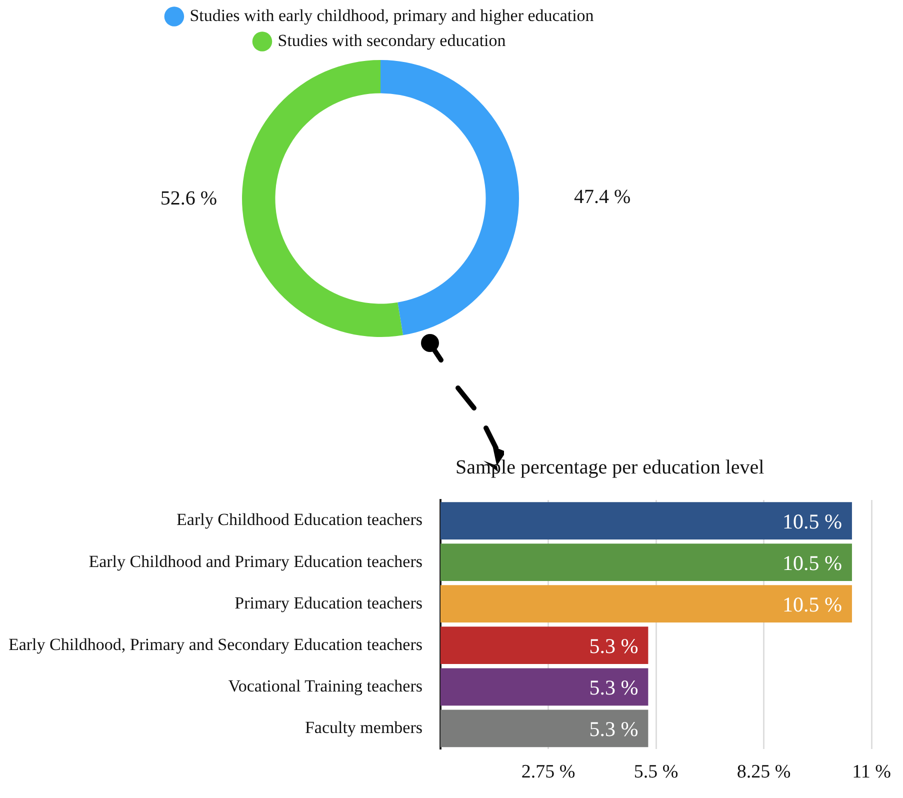 This screenshot has width=903, height=798. Describe the element at coordinates (363, 727) in the screenshot. I see `y-tick-label: Faculty members` at that location.